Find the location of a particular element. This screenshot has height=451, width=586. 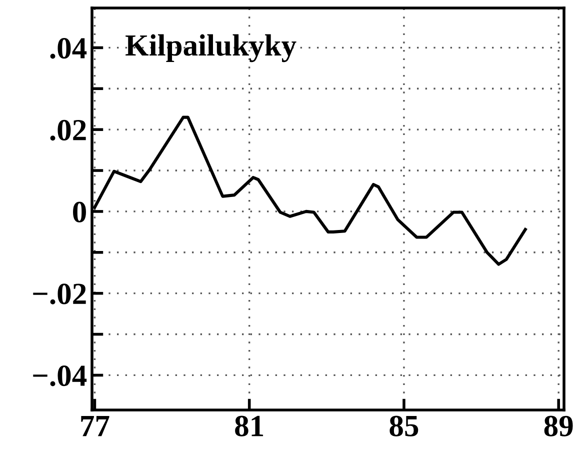

y-tick-label: 0 is located at coordinates (79, 212).